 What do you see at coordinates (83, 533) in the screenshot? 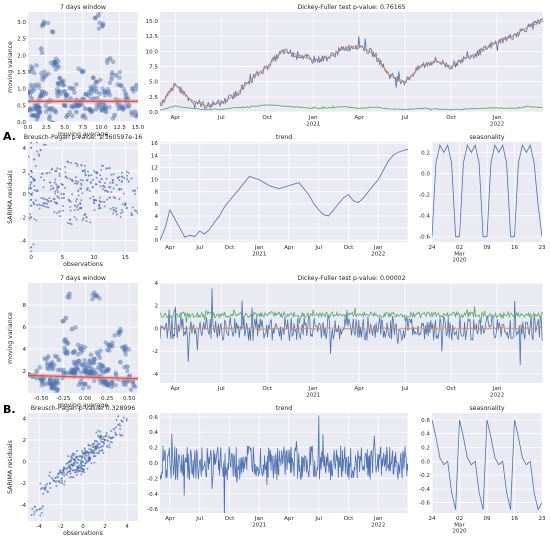
I see `x-axis-label: observations` at bounding box center [83, 533].